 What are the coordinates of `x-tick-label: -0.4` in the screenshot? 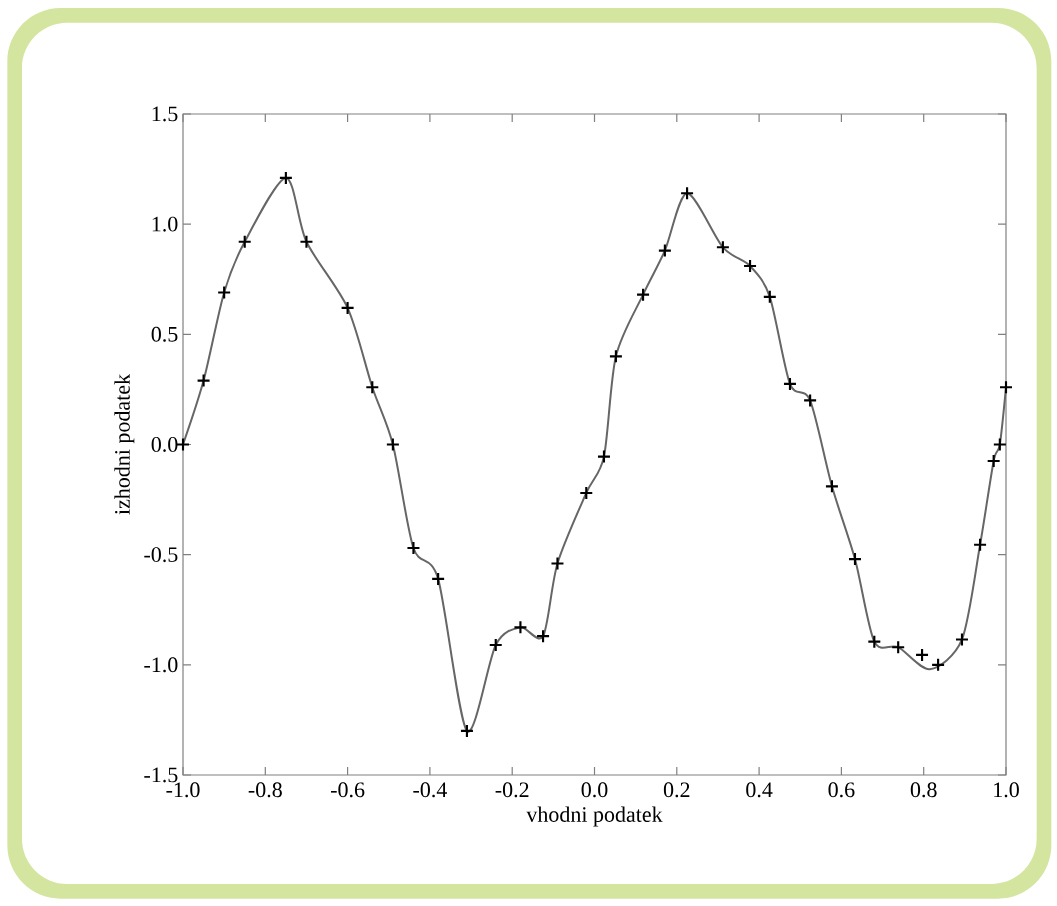 It's located at (430, 790).